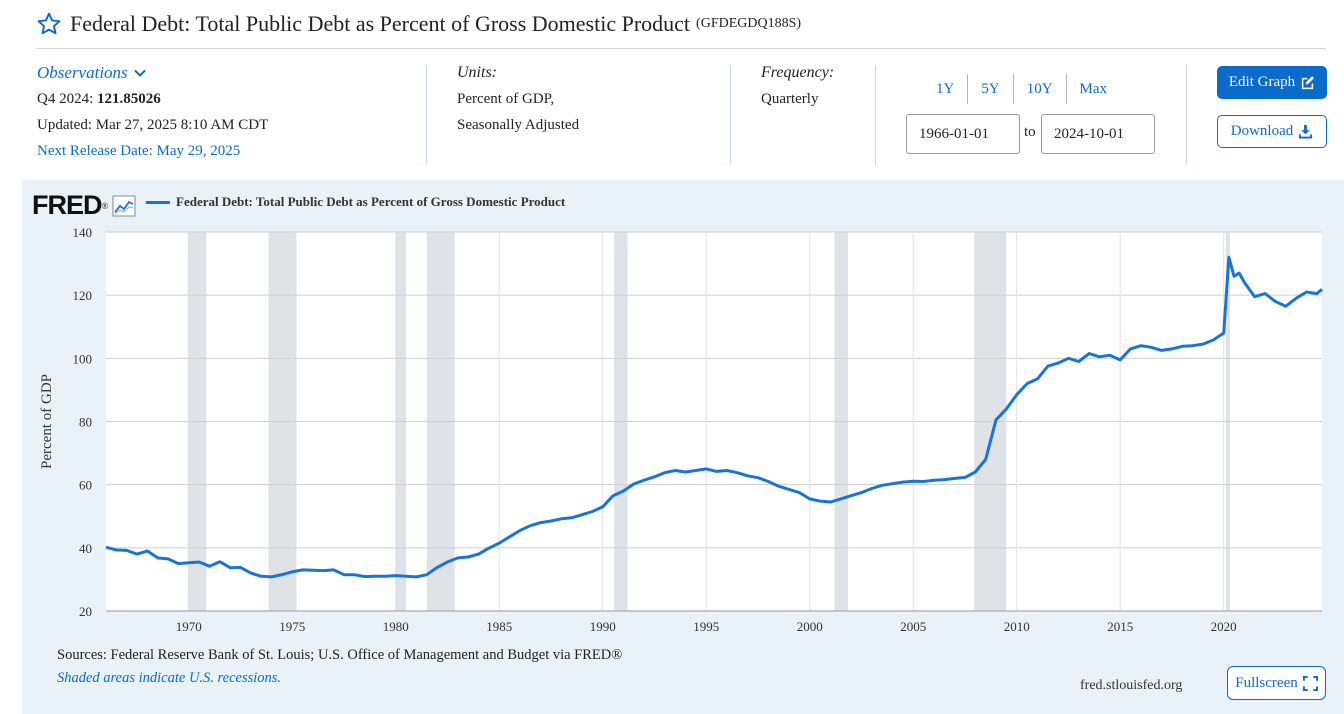 This screenshot has width=1344, height=714. I want to click on observations-heading: Observations, so click(82, 72).